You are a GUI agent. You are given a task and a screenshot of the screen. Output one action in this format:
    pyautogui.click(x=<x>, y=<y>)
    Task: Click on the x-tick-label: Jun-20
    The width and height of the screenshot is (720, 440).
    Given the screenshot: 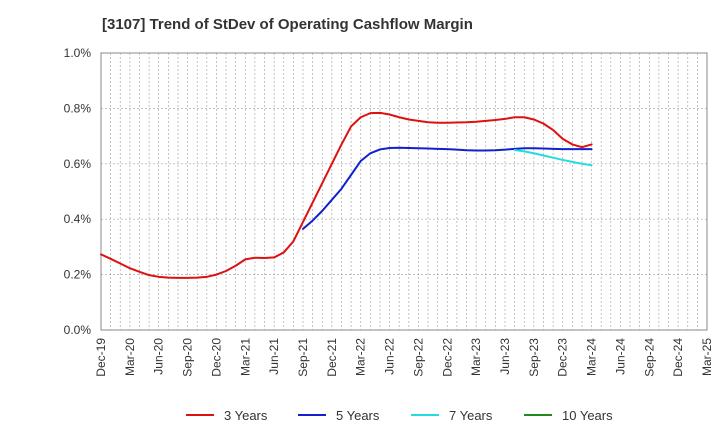 What is the action you would take?
    pyautogui.click(x=159, y=356)
    